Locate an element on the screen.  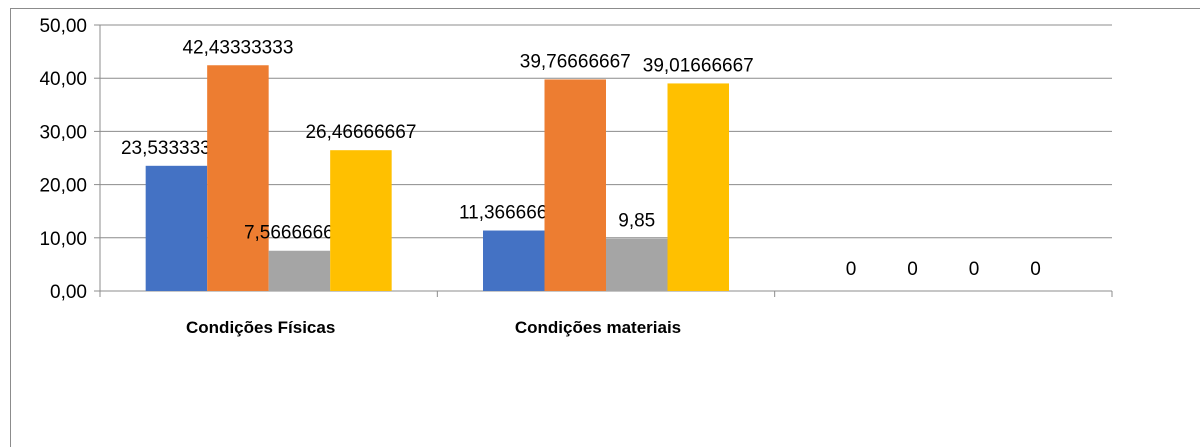
x-category-label: Condições Físicas is located at coordinates (260, 327).